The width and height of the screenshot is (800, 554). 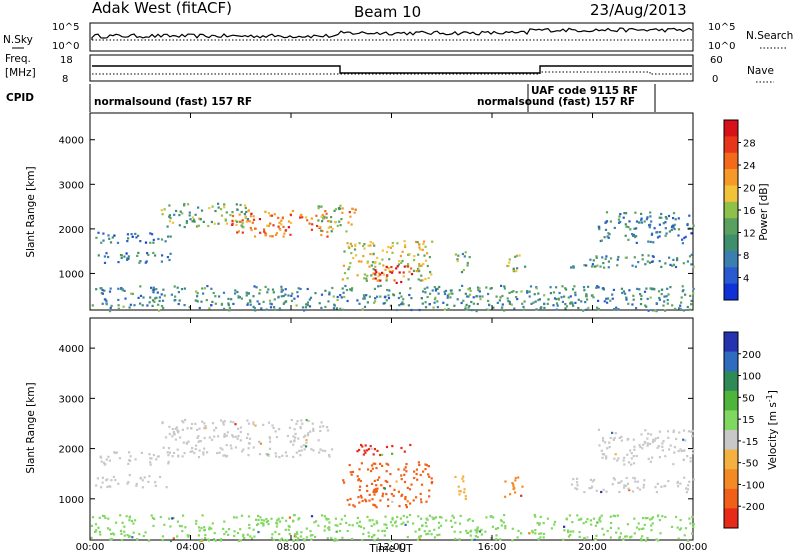 I want to click on nave-trace, so click(x=392, y=73).